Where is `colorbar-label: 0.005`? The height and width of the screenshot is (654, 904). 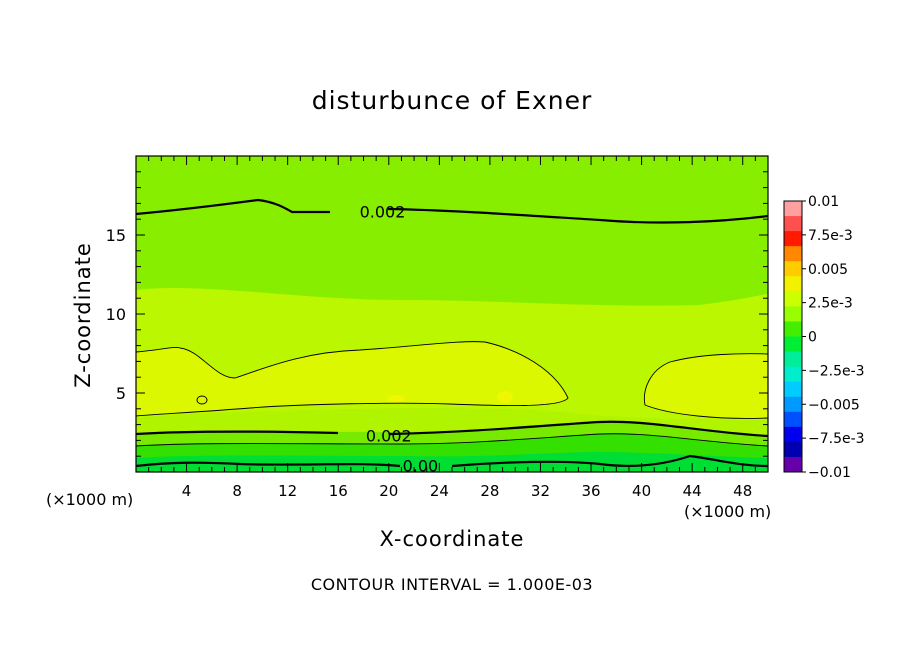 colorbar-label: 0.005 is located at coordinates (828, 270).